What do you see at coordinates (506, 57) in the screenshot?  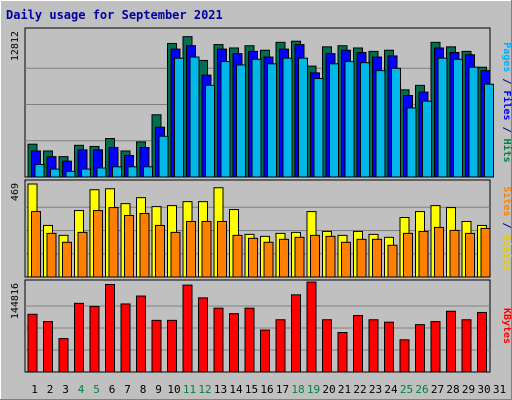 I see `series-label-part: Pages` at bounding box center [506, 57].